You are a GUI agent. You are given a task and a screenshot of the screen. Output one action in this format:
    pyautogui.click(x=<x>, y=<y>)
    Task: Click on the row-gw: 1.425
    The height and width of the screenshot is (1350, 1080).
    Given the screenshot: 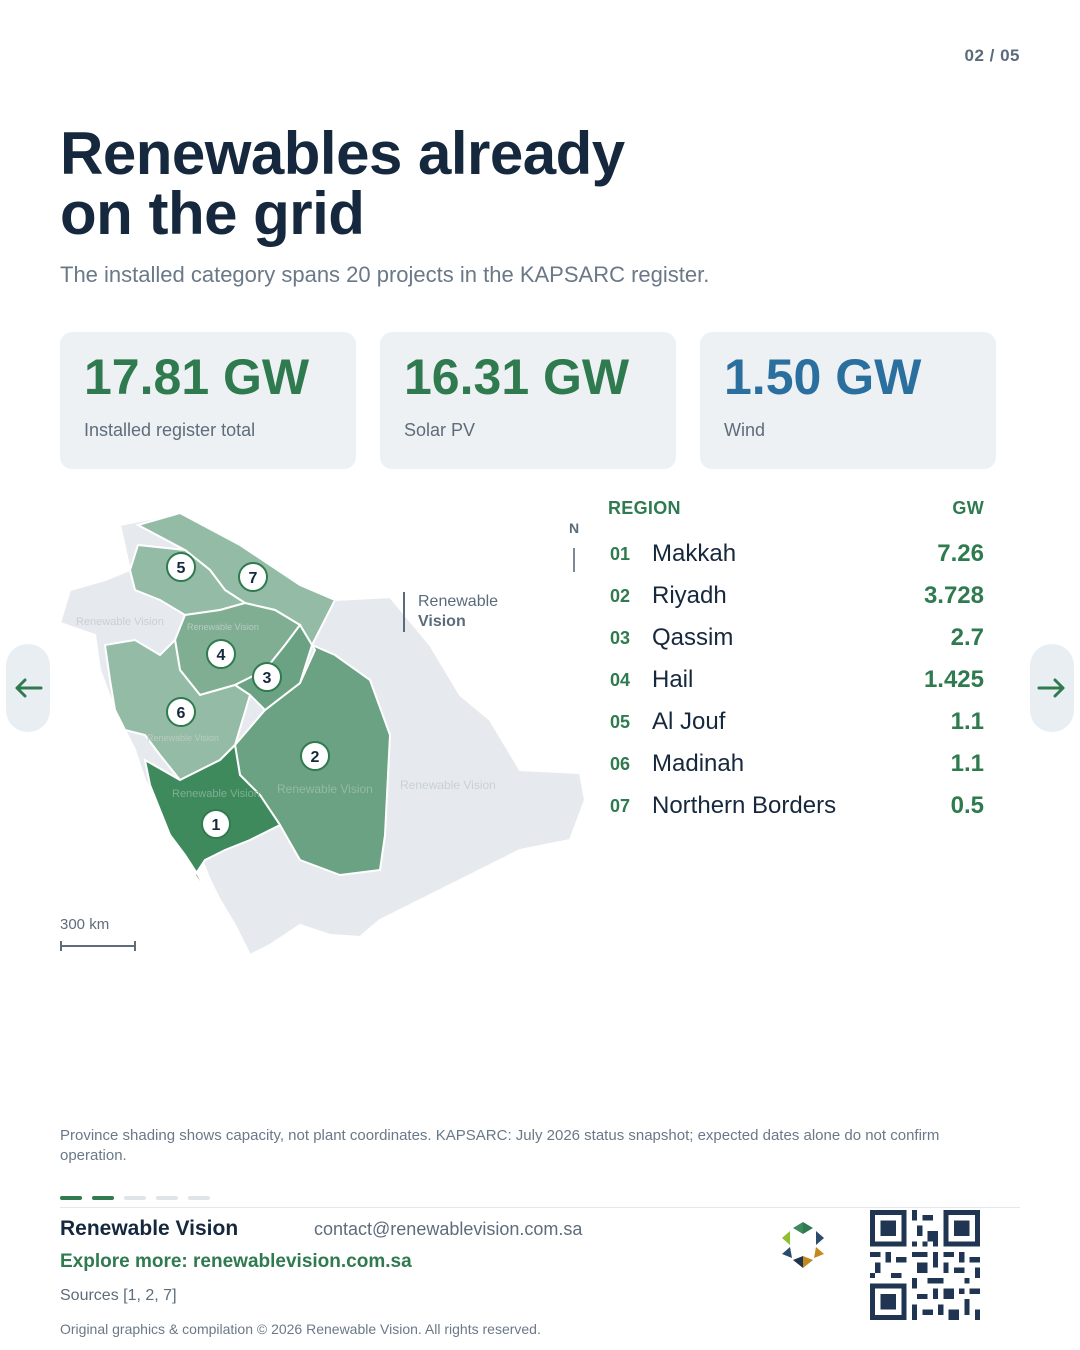 What is the action you would take?
    pyautogui.click(x=953, y=679)
    